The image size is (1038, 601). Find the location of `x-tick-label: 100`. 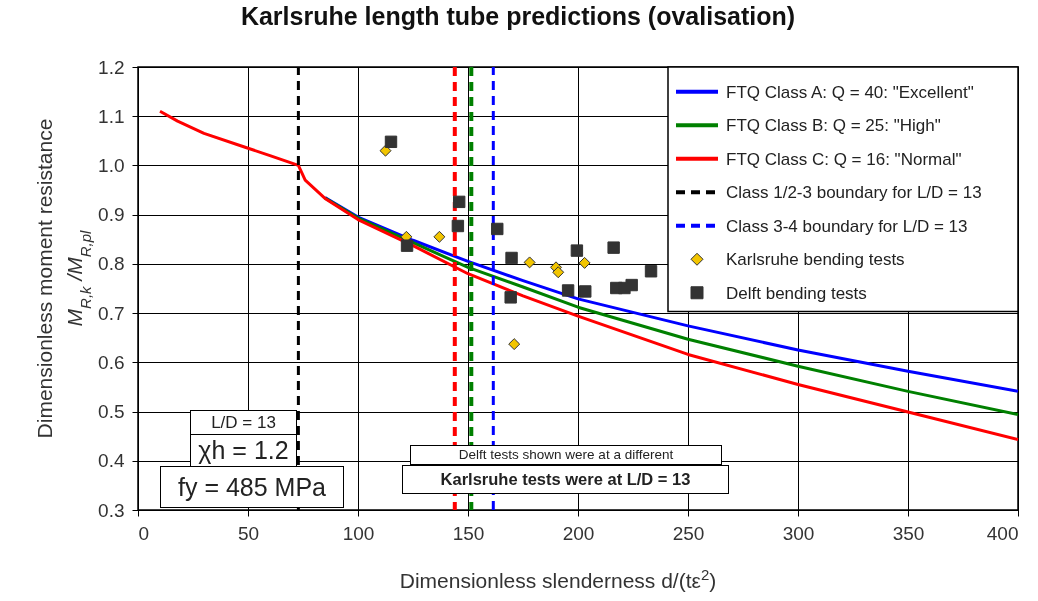

x-tick-label: 100 is located at coordinates (358, 533).